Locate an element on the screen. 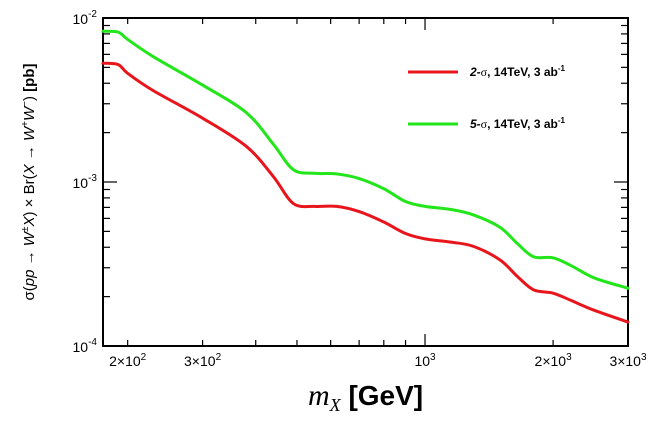 The height and width of the screenshot is (436, 654). x-tick-label: 2×10² is located at coordinates (128, 360).